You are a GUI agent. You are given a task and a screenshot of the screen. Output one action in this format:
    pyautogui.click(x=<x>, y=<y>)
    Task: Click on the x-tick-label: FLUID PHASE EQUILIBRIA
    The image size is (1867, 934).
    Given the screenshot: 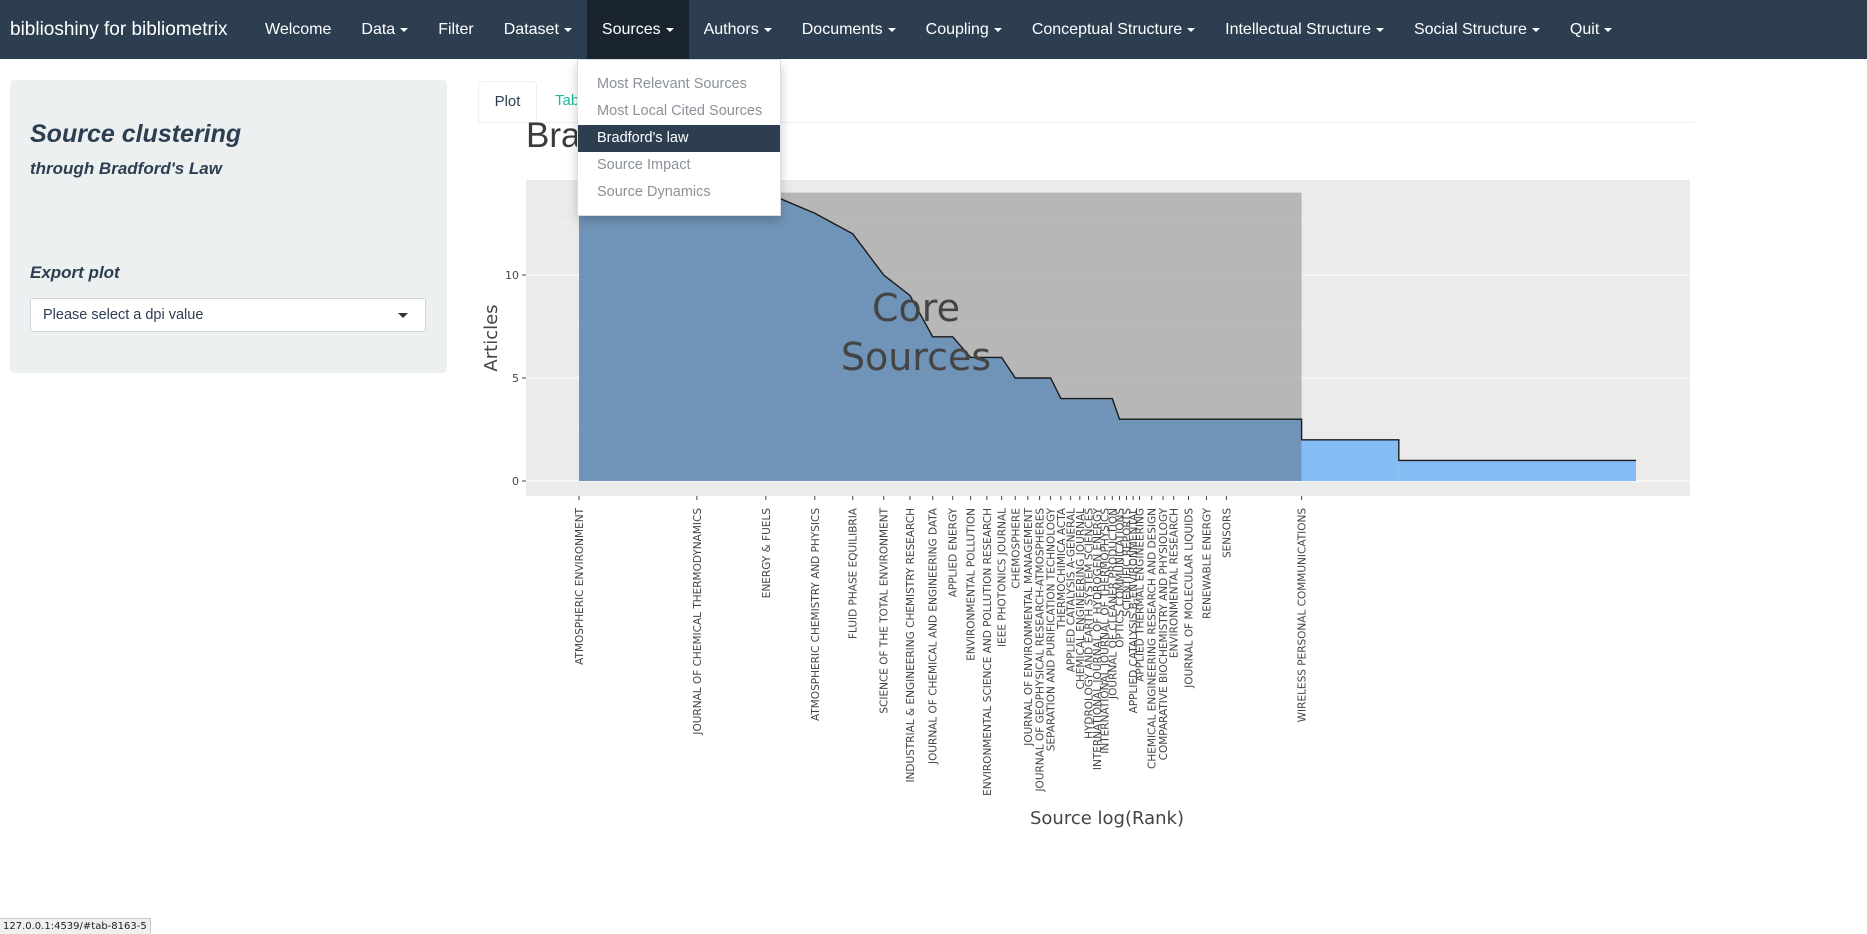 What is the action you would take?
    pyautogui.click(x=854, y=573)
    